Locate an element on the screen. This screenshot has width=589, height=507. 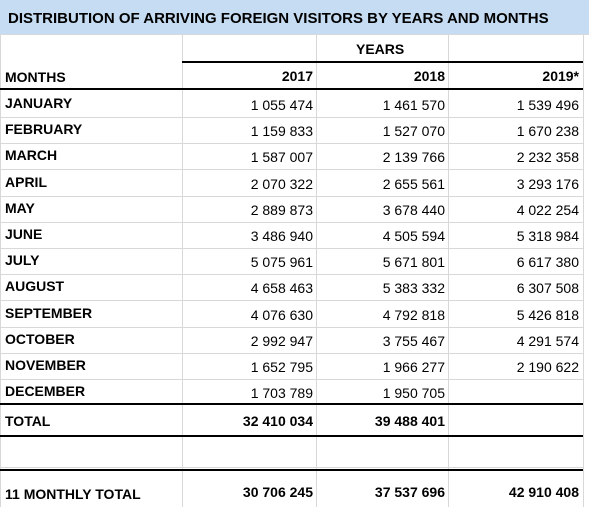
value-cell: 6 307 508 is located at coordinates (547, 288).